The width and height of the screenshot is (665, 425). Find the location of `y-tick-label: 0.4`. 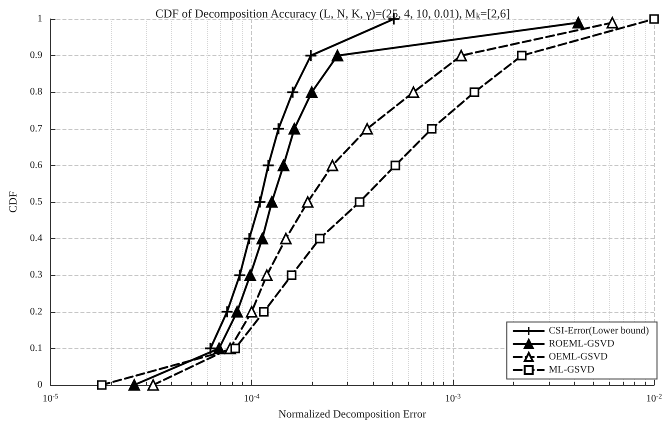

y-tick-label: 0.4 is located at coordinates (36, 238).